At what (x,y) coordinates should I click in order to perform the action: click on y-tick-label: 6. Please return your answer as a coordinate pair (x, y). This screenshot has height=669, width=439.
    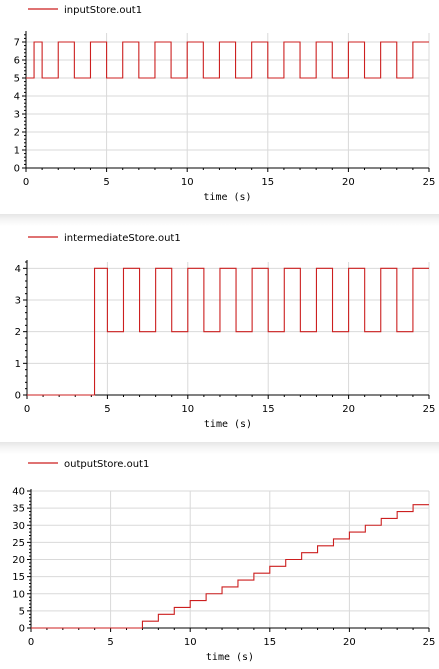
    Looking at the image, I should click on (17, 61).